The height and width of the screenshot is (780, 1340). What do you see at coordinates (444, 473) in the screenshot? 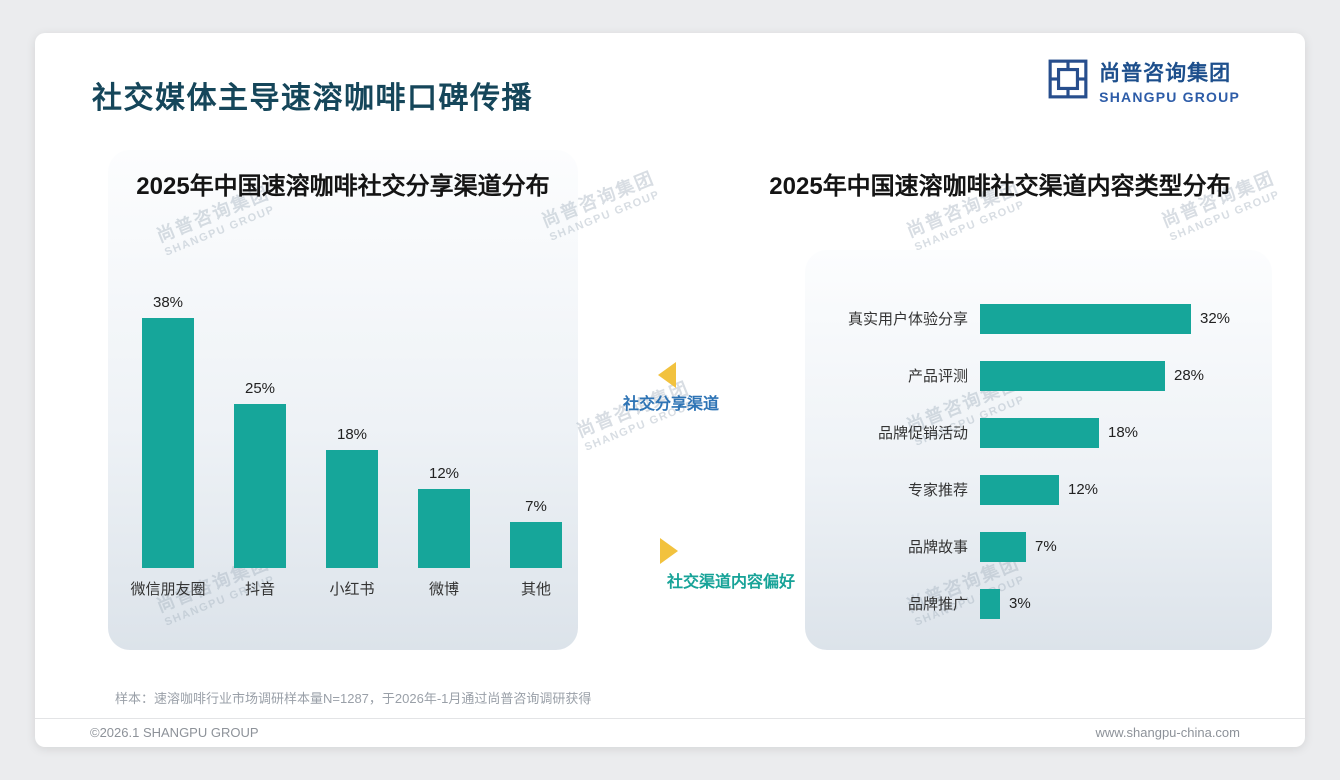
I see `bar-value-label: 12%` at bounding box center [444, 473].